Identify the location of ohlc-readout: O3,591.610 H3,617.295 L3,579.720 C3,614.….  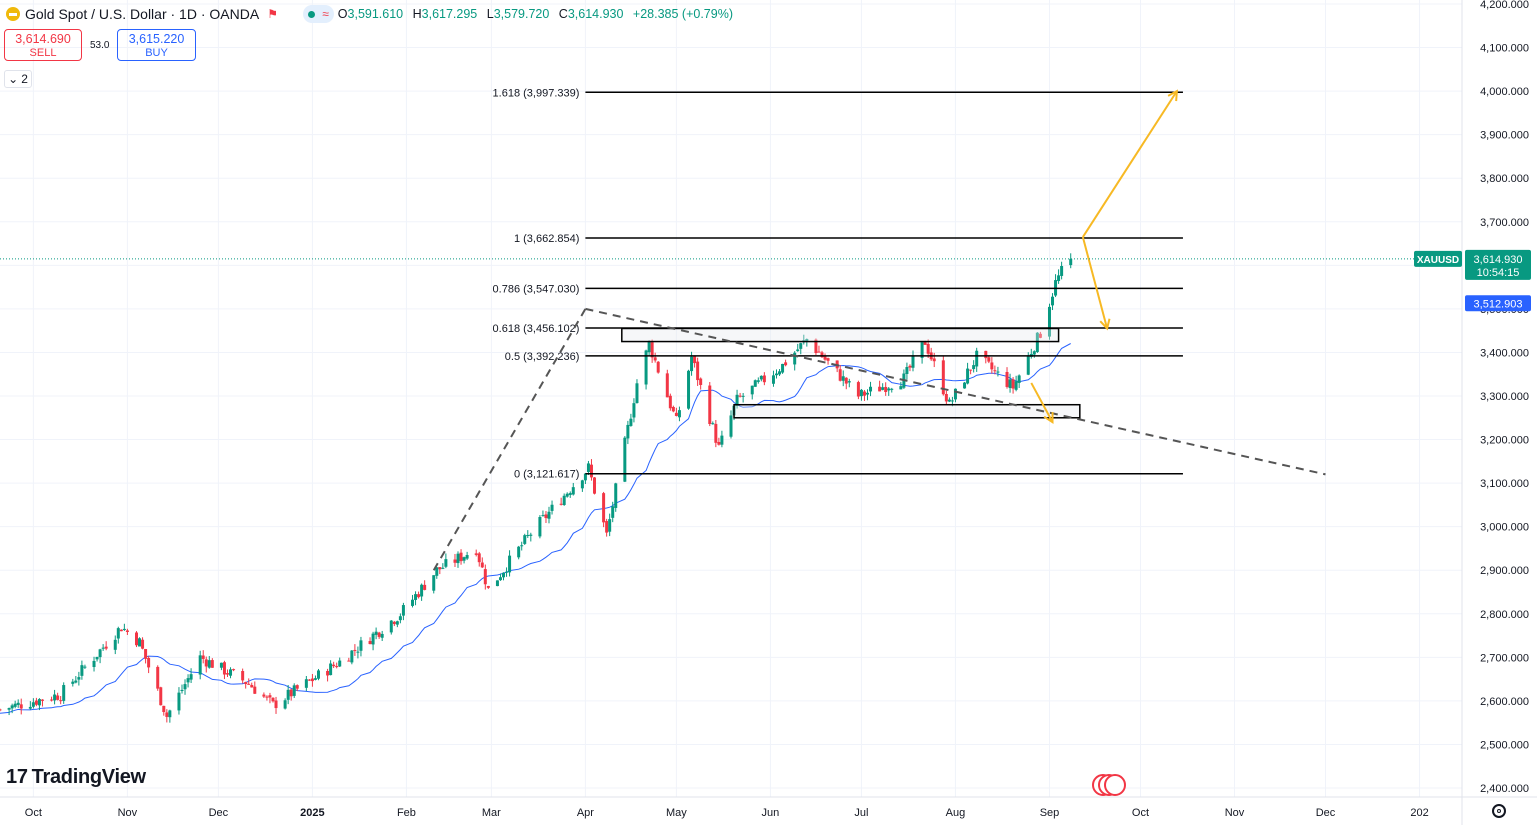
(535, 14).